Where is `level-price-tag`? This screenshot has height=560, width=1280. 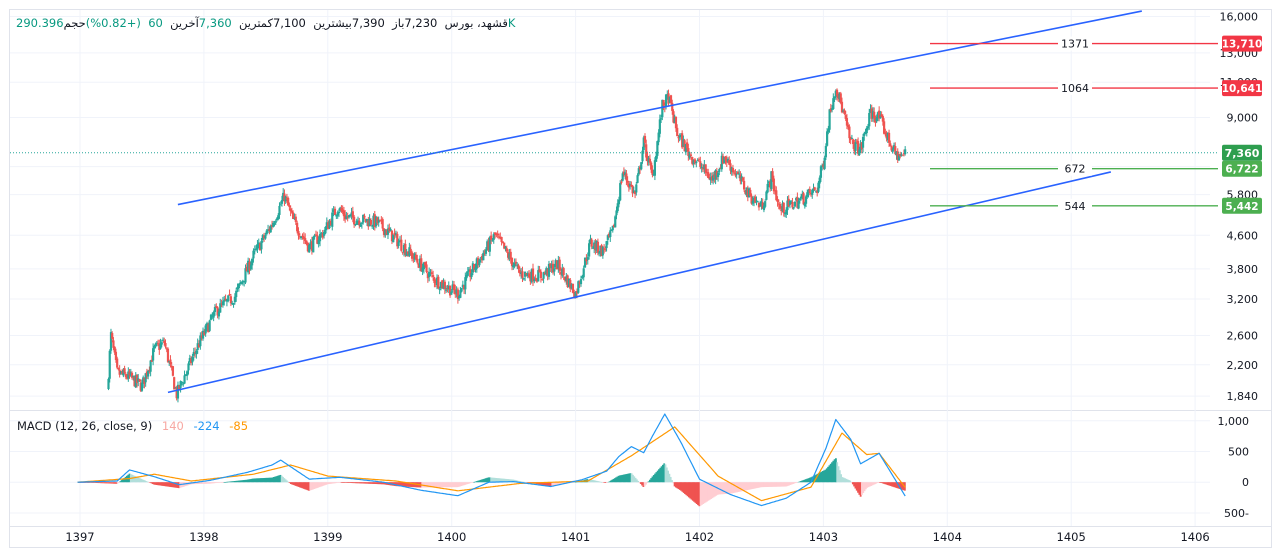
level-price-tag is located at coordinates (1242, 205).